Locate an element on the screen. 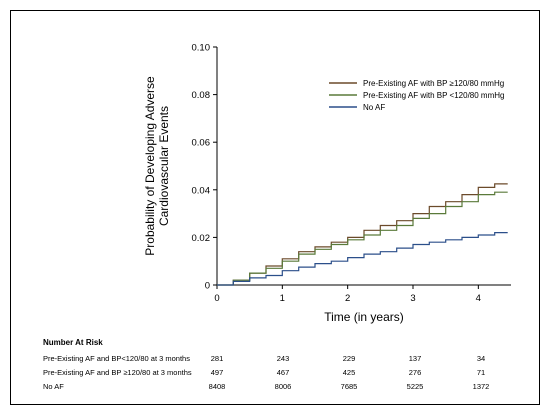 The height and width of the screenshot is (416, 552). x-tick-label: 0 is located at coordinates (216, 298).